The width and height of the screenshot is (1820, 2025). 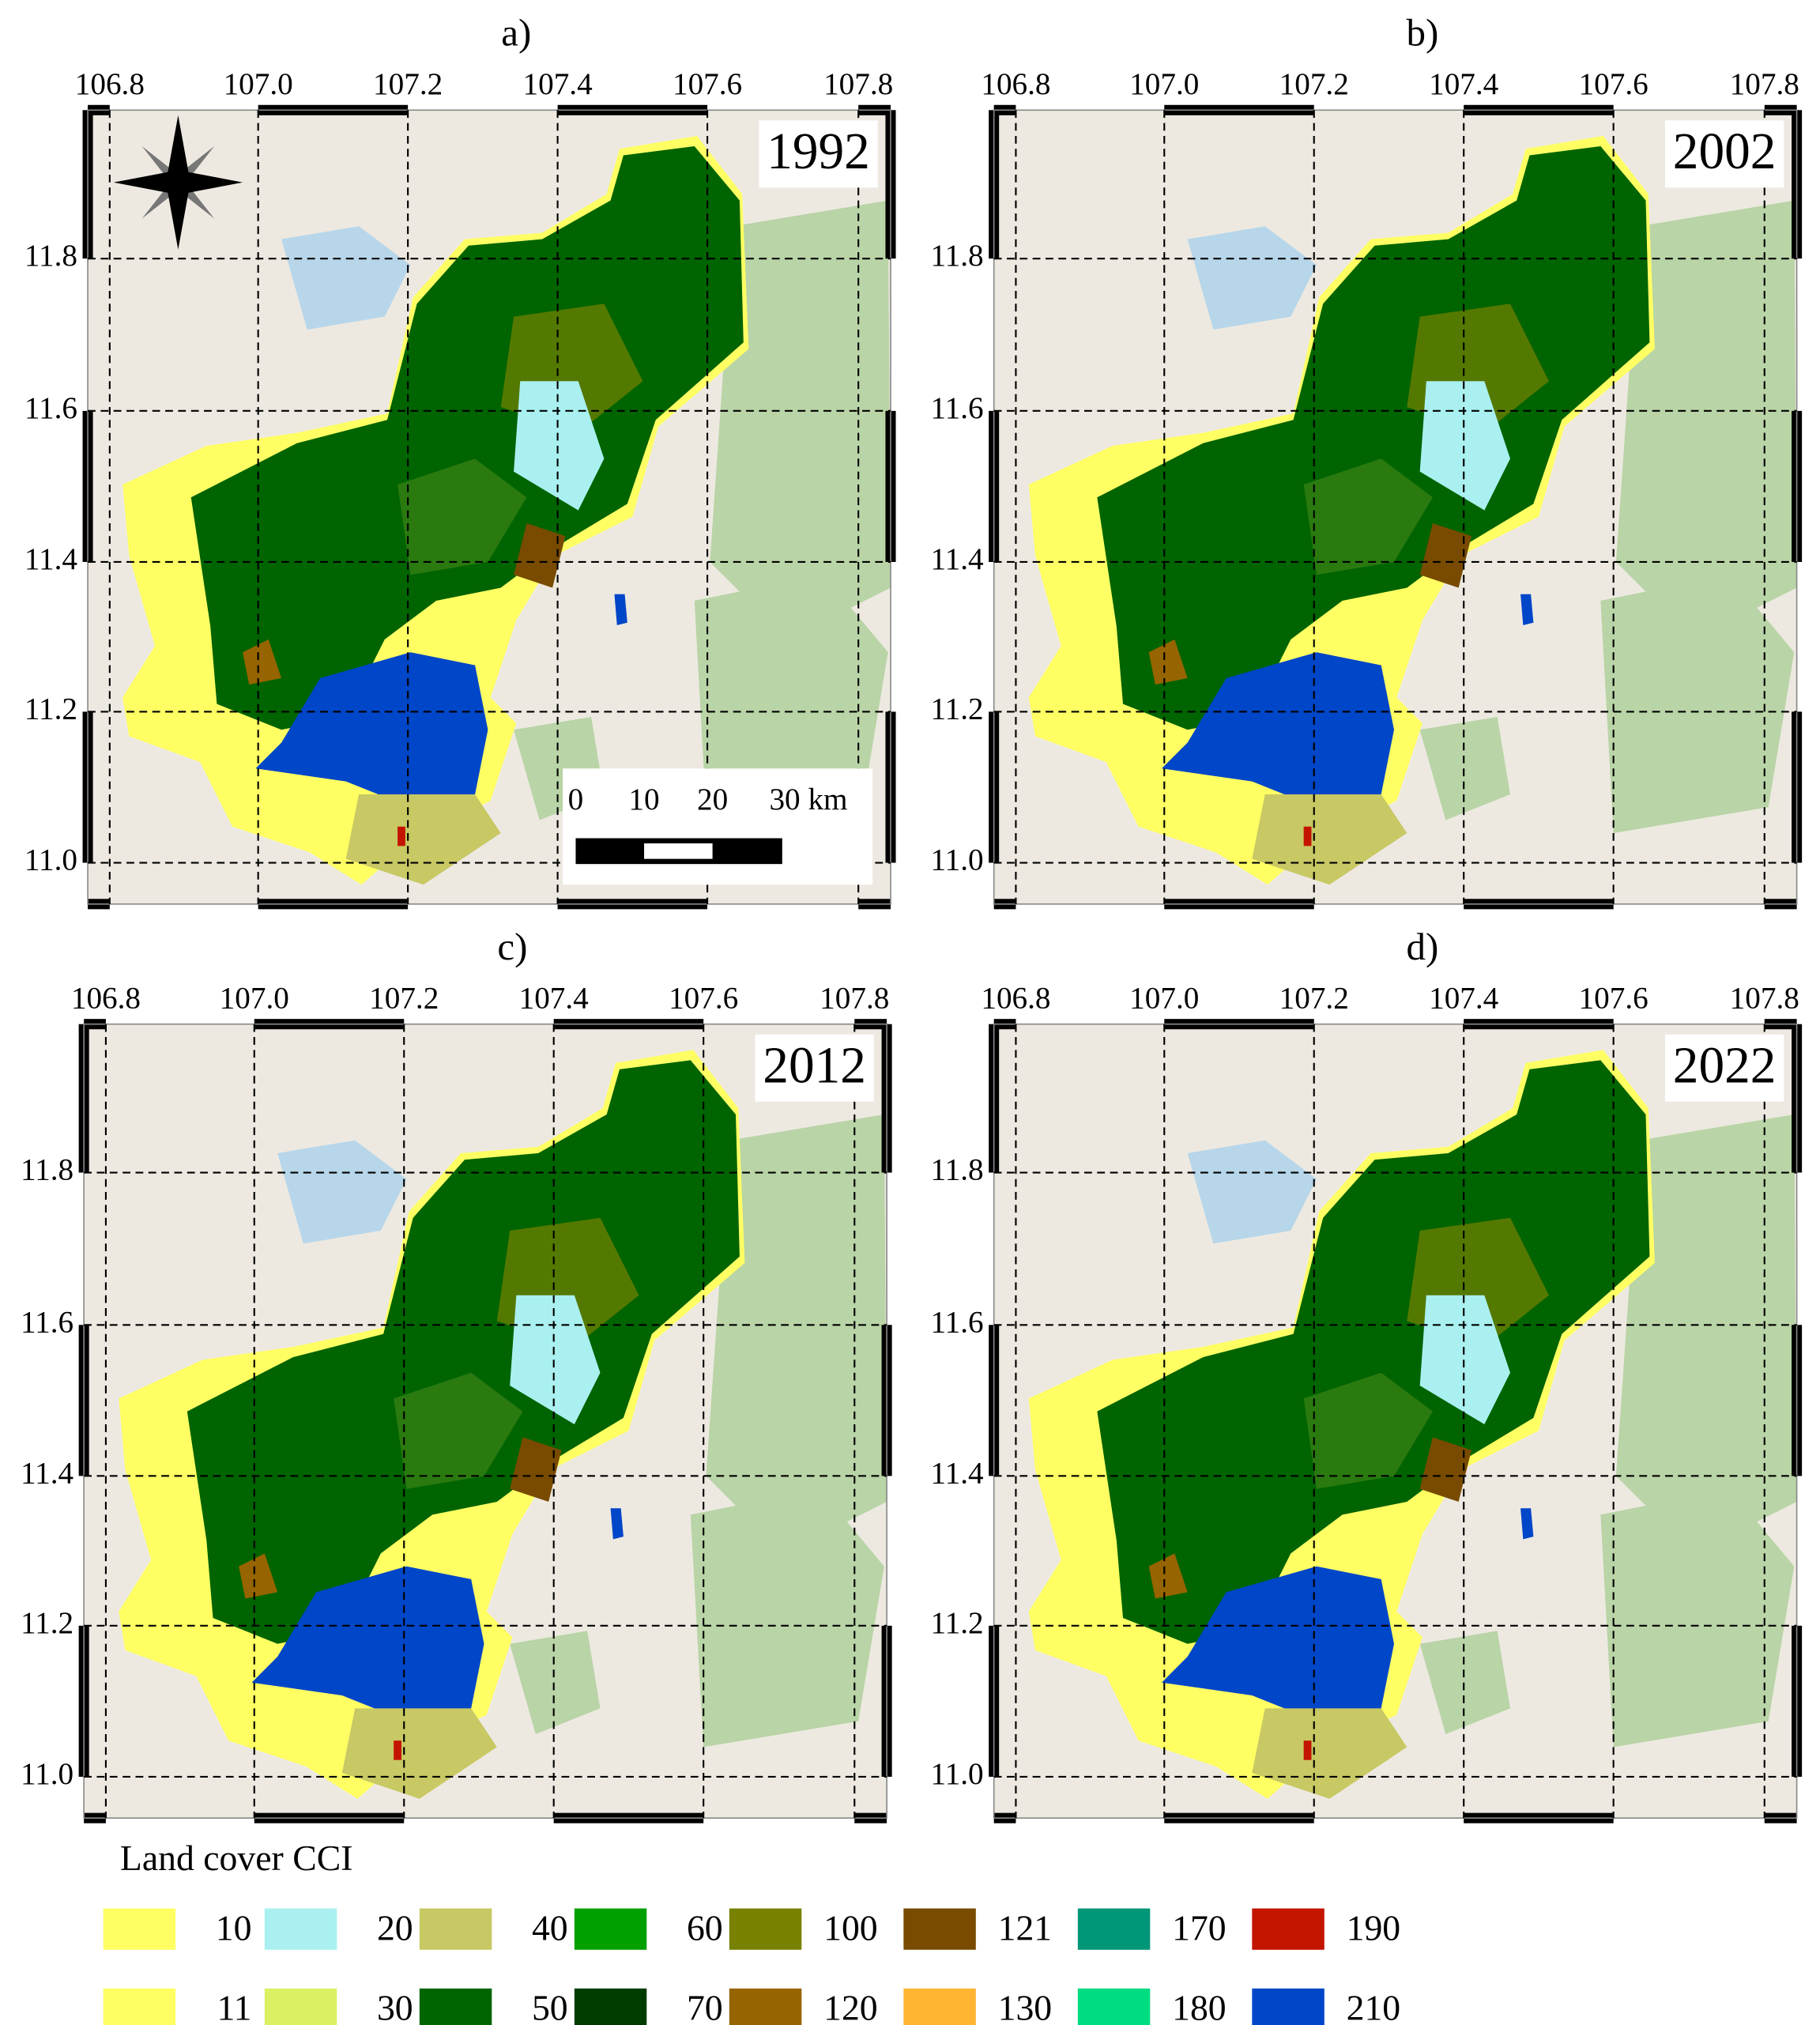 What do you see at coordinates (705, 1927) in the screenshot?
I see `legend-label: 60` at bounding box center [705, 1927].